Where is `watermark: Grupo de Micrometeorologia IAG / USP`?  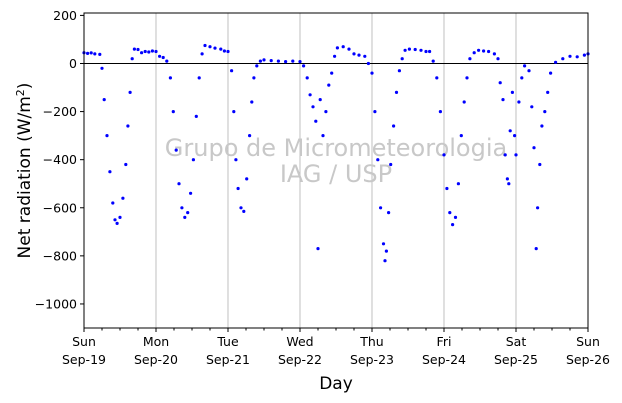 watermark: Grupo de Micrometeorologia IAG / USP is located at coordinates (336, 161).